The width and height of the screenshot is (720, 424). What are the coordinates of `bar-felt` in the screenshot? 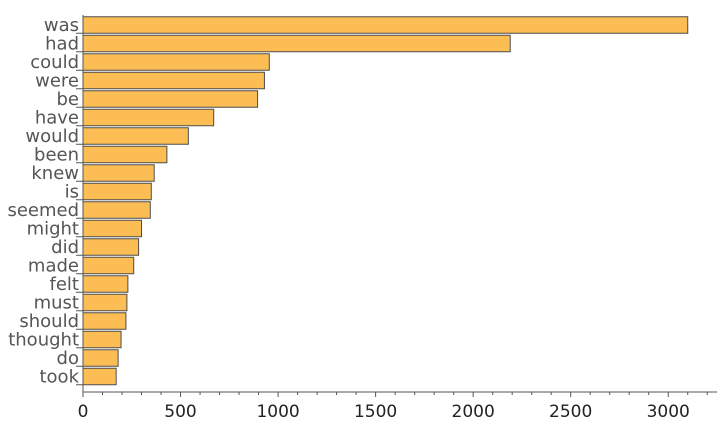 It's located at (105, 284).